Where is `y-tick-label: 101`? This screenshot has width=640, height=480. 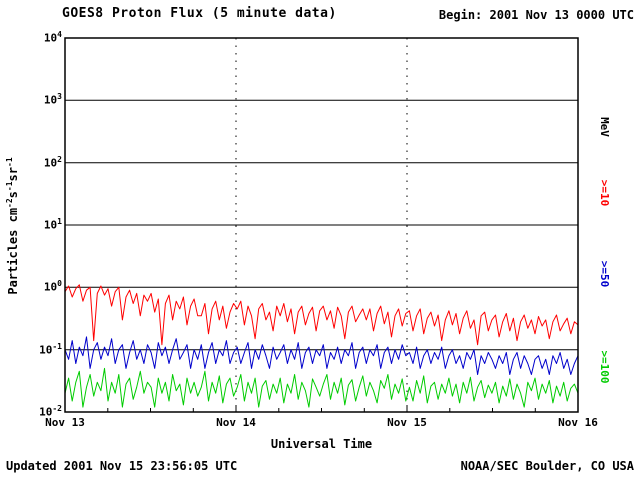 y-tick-label: 101 is located at coordinates (44, 224).